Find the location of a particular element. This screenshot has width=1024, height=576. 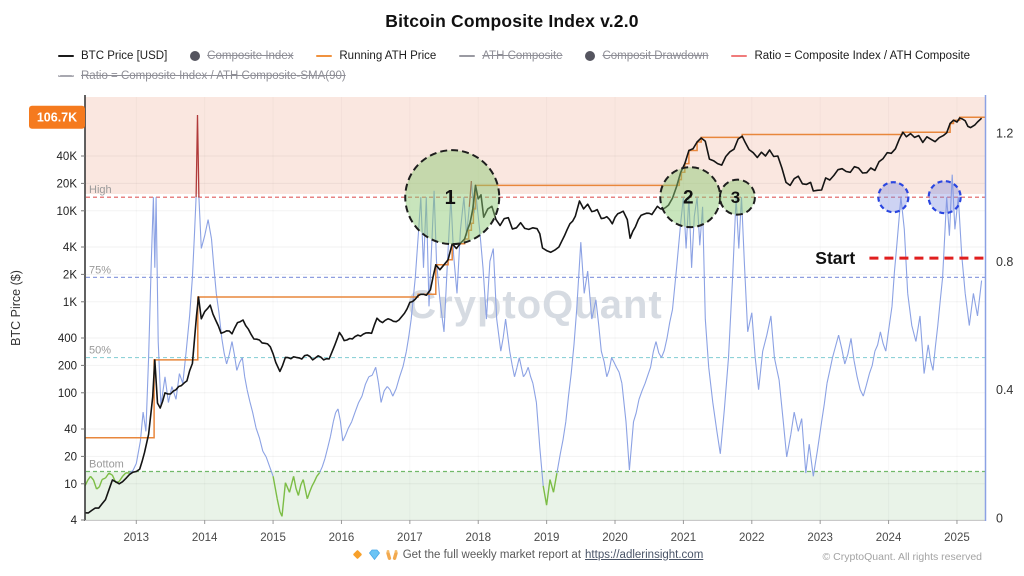

svg-text: 2021 is located at coordinates (684, 538).